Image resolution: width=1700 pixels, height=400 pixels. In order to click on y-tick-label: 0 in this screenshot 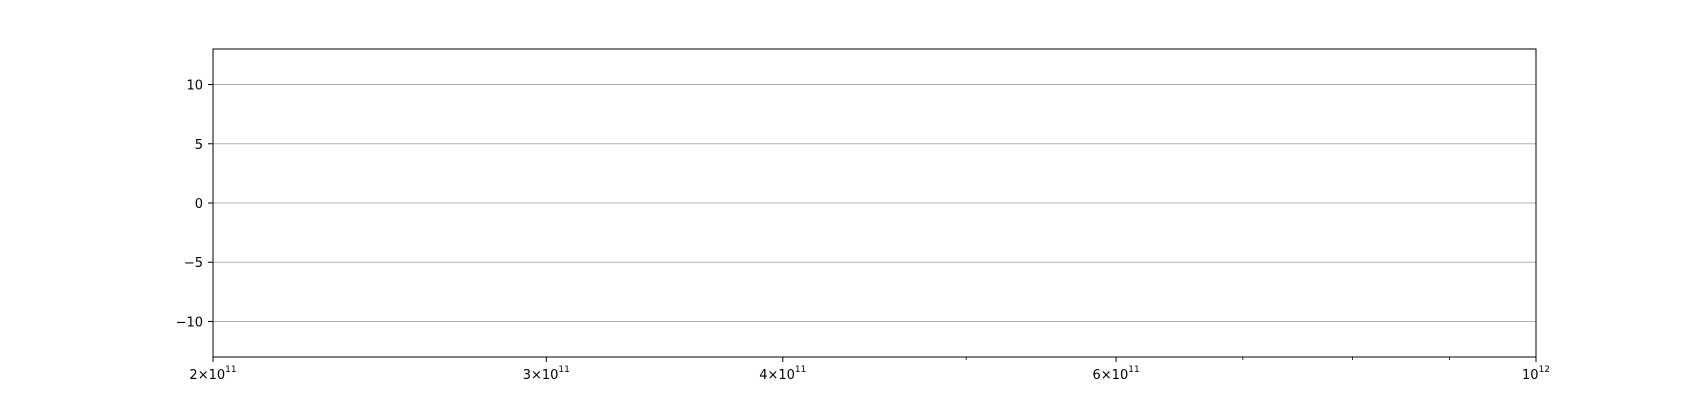, I will do `click(199, 204)`.